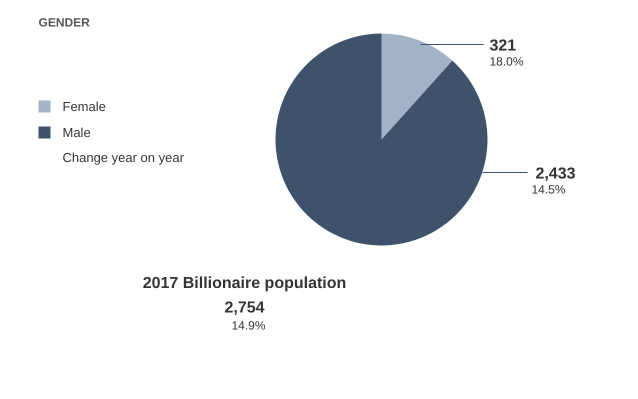 Image resolution: width=638 pixels, height=399 pixels. What do you see at coordinates (555, 174) in the screenshot?
I see `data-label: 2,433` at bounding box center [555, 174].